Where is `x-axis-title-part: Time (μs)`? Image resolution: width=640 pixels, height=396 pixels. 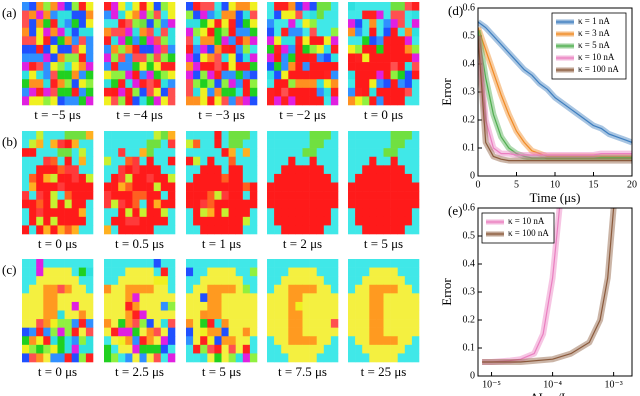
x-axis-title-part: Time (μs) is located at coordinates (555, 197).